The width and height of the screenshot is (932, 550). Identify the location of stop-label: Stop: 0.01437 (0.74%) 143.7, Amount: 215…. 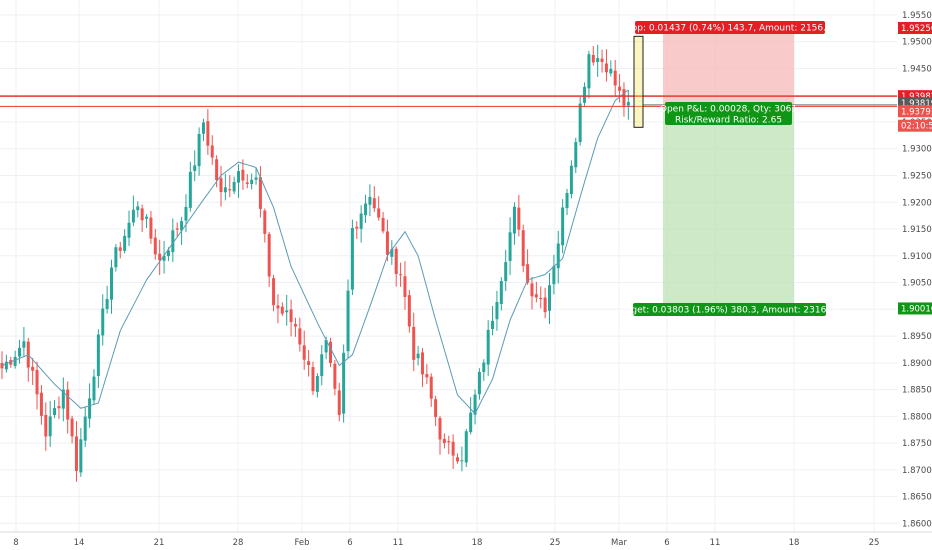
(730, 27).